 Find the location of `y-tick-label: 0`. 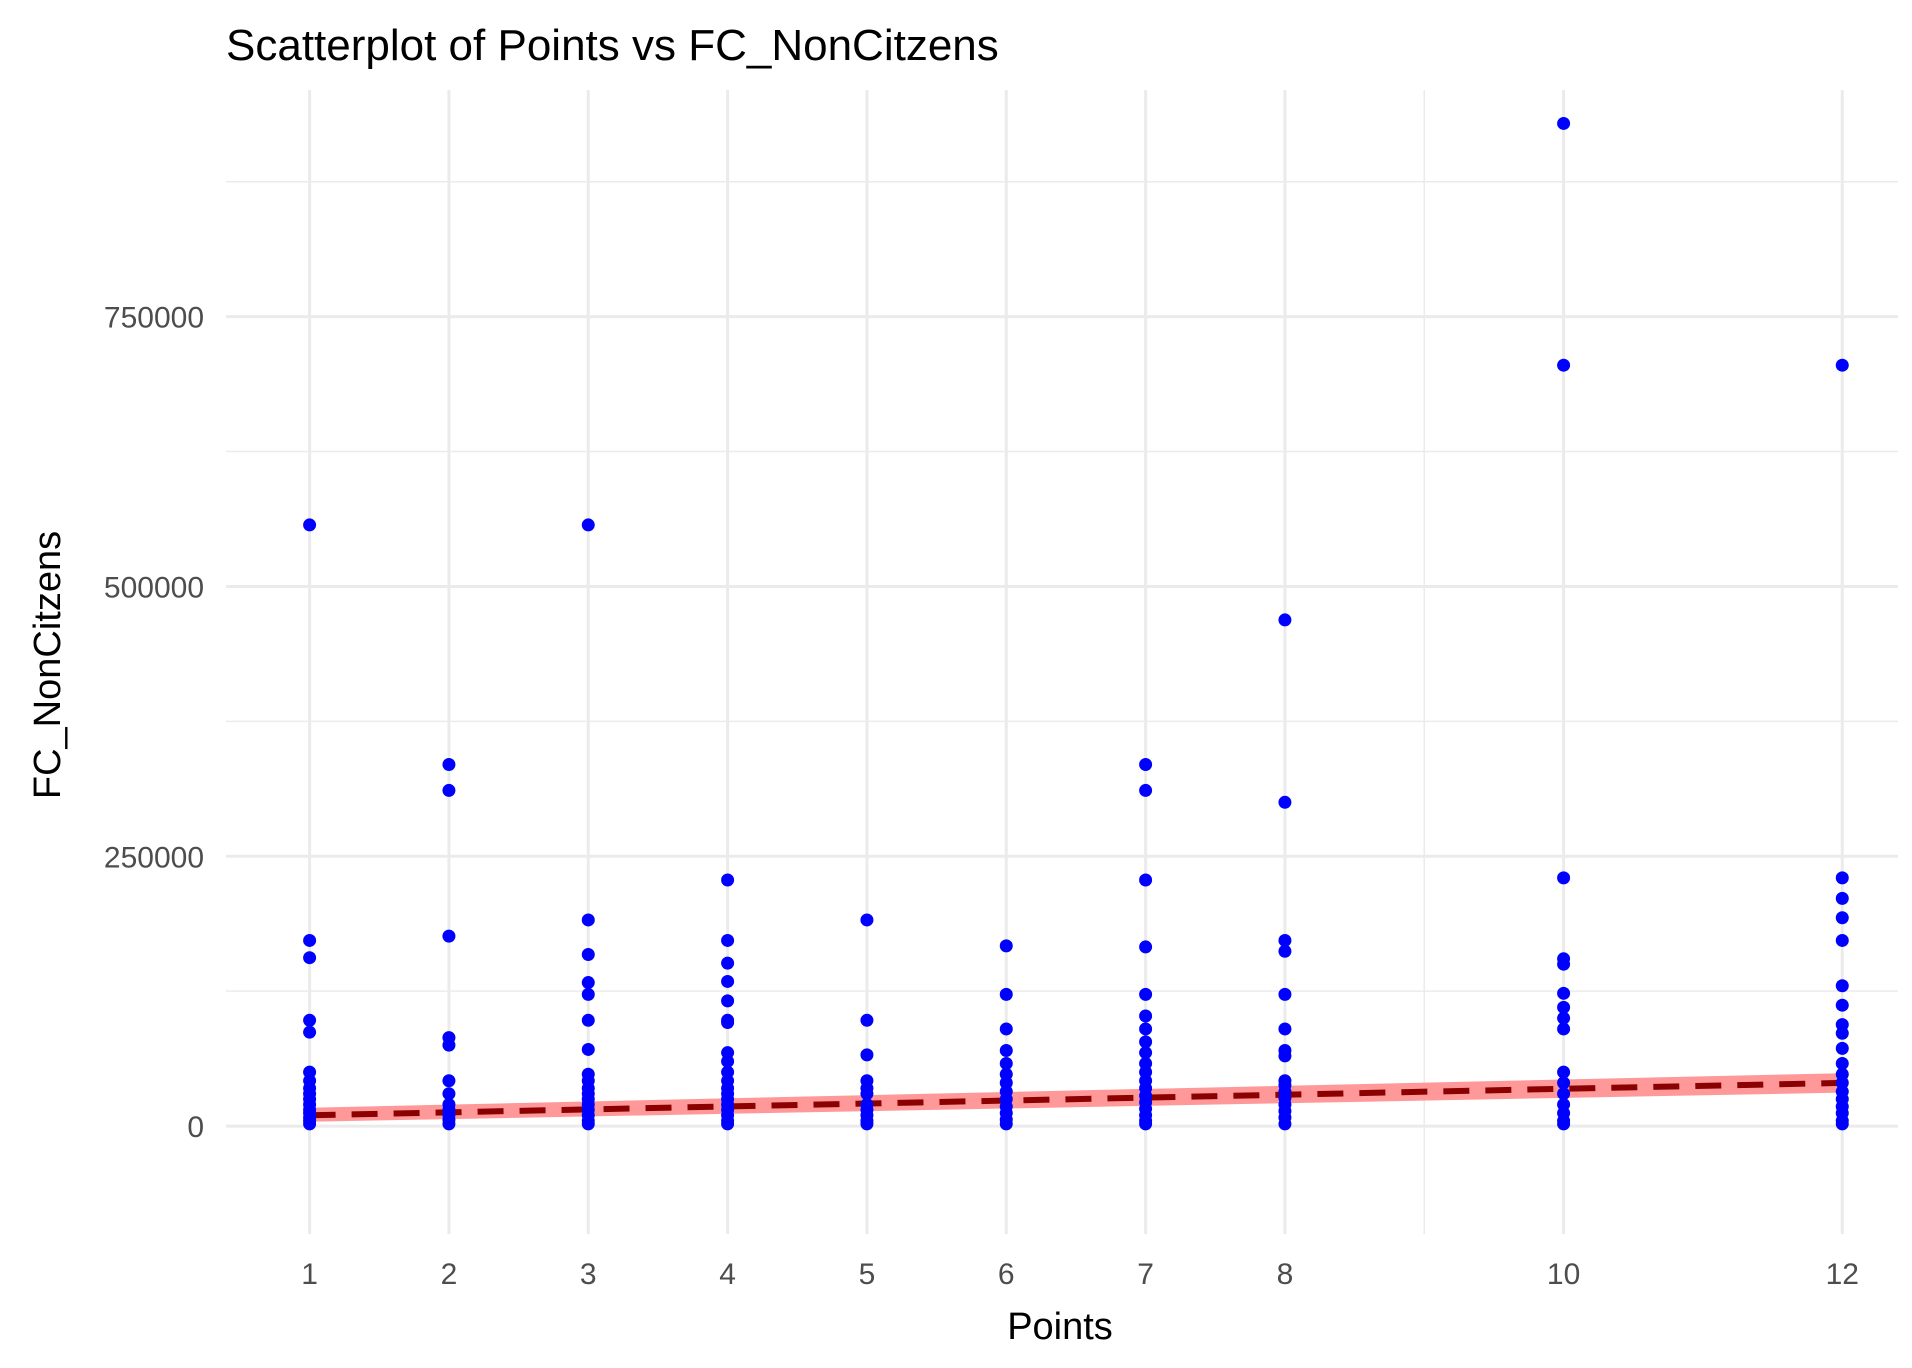

y-tick-label: 0 is located at coordinates (195, 1127).